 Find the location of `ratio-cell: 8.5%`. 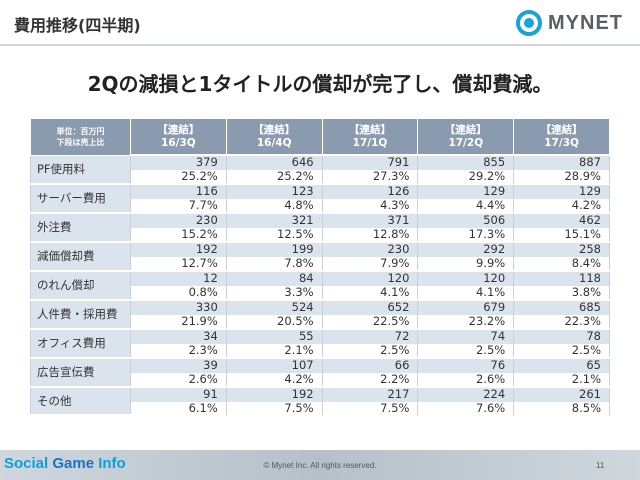

ratio-cell: 8.5% is located at coordinates (561, 408).